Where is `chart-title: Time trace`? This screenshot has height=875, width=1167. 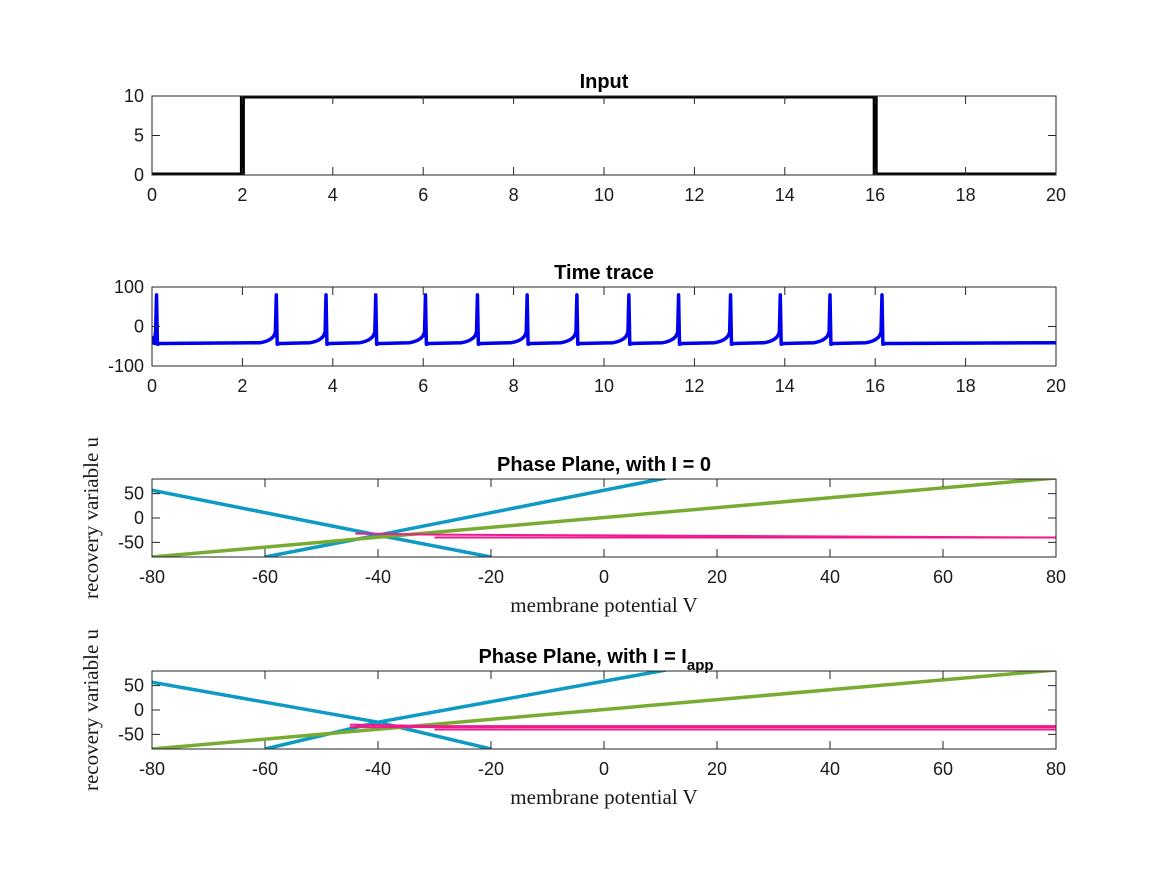 chart-title: Time trace is located at coordinates (604, 273).